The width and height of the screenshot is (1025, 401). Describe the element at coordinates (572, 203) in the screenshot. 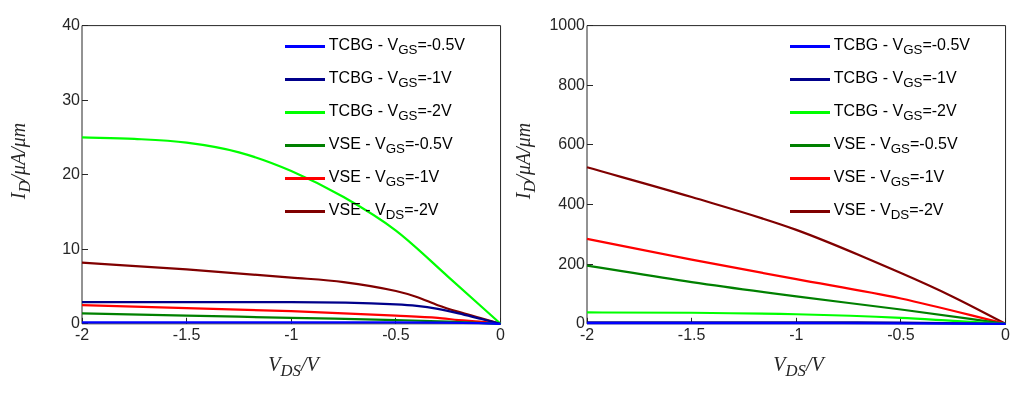

I see `y-tick-label: 400` at that location.